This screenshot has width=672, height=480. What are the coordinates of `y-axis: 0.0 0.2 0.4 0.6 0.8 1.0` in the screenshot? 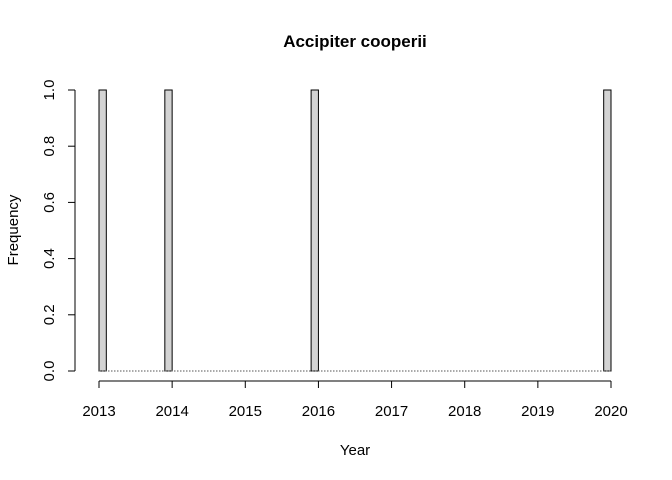 It's located at (58, 231).